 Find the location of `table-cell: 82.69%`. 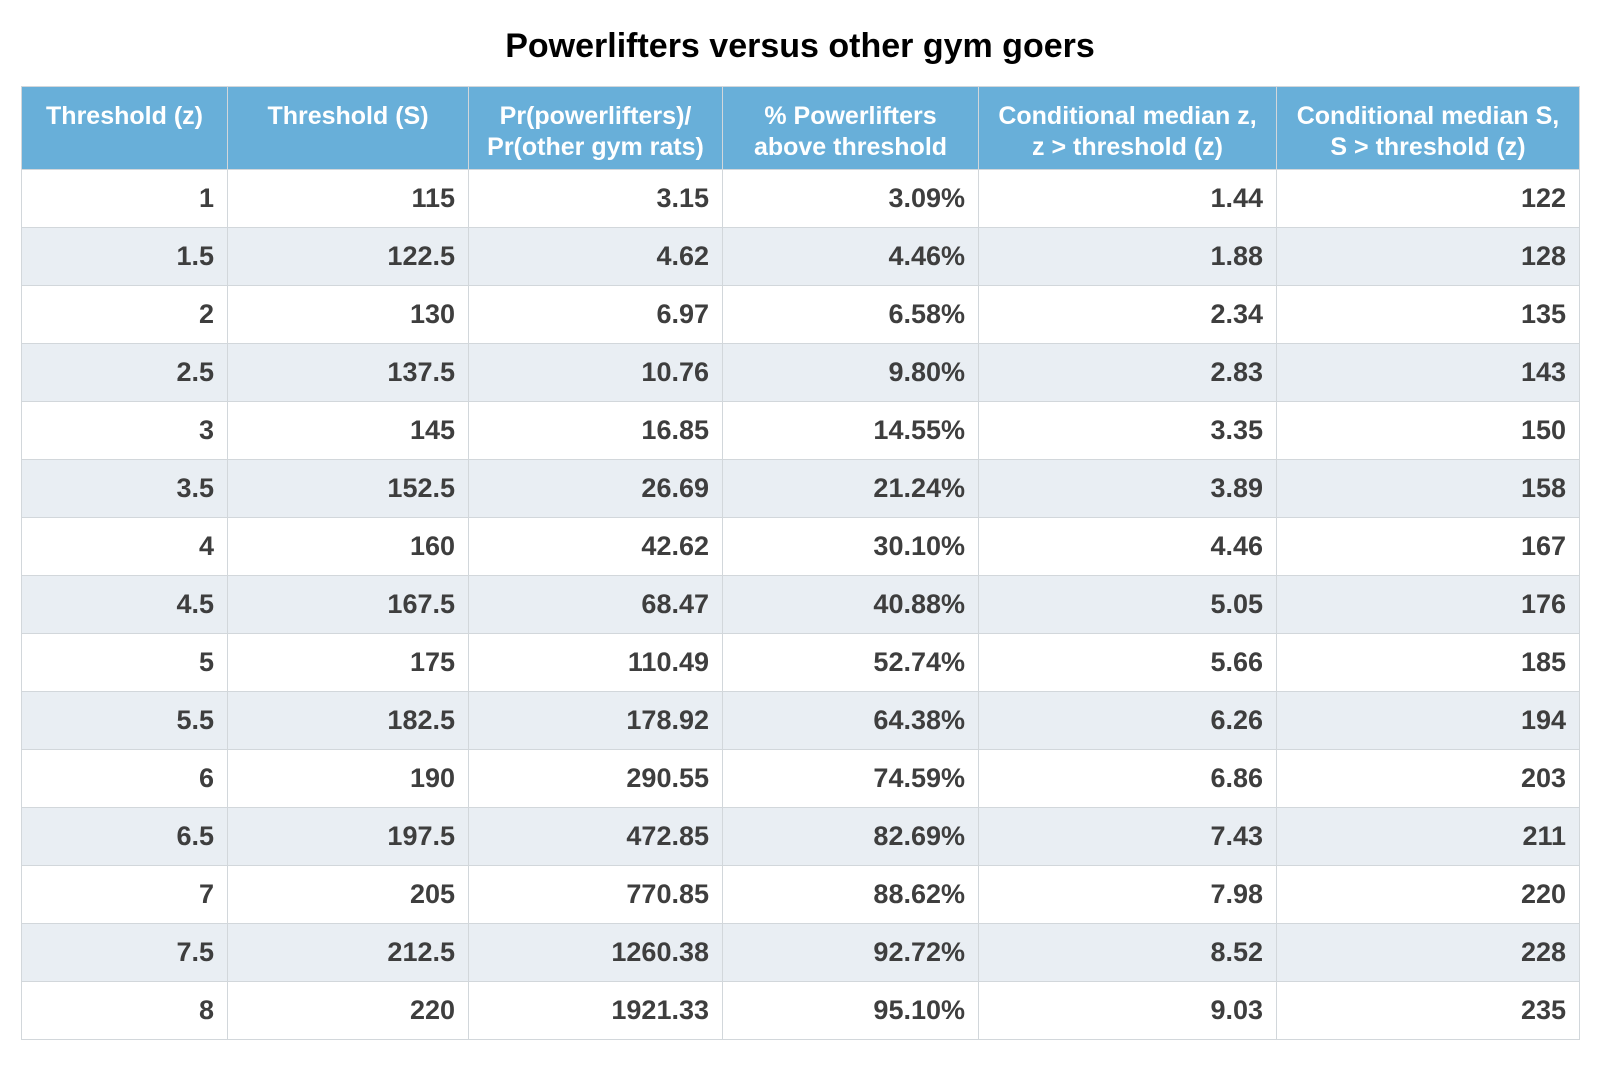

table-cell: 82.69% is located at coordinates (850, 836).